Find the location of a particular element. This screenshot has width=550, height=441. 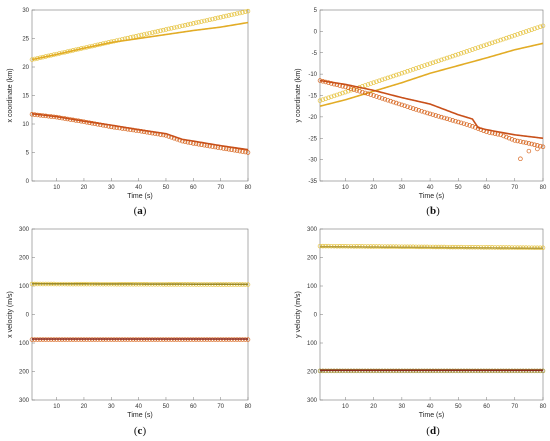

y-tick-label: -5 is located at coordinates (315, 54).